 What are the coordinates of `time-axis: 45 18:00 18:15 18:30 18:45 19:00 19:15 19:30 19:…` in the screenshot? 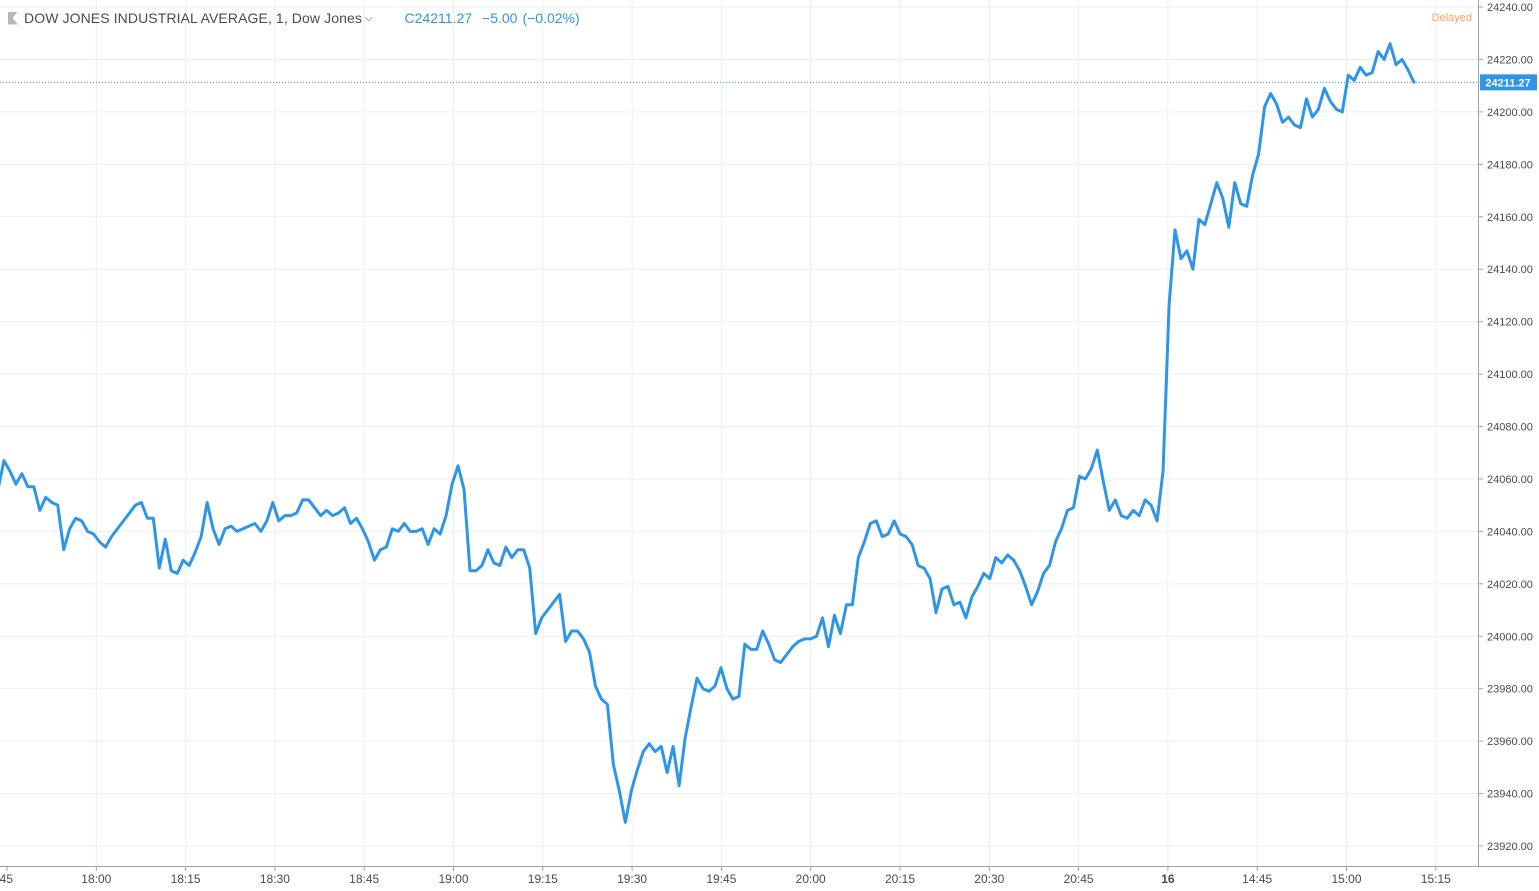 It's located at (725, 876).